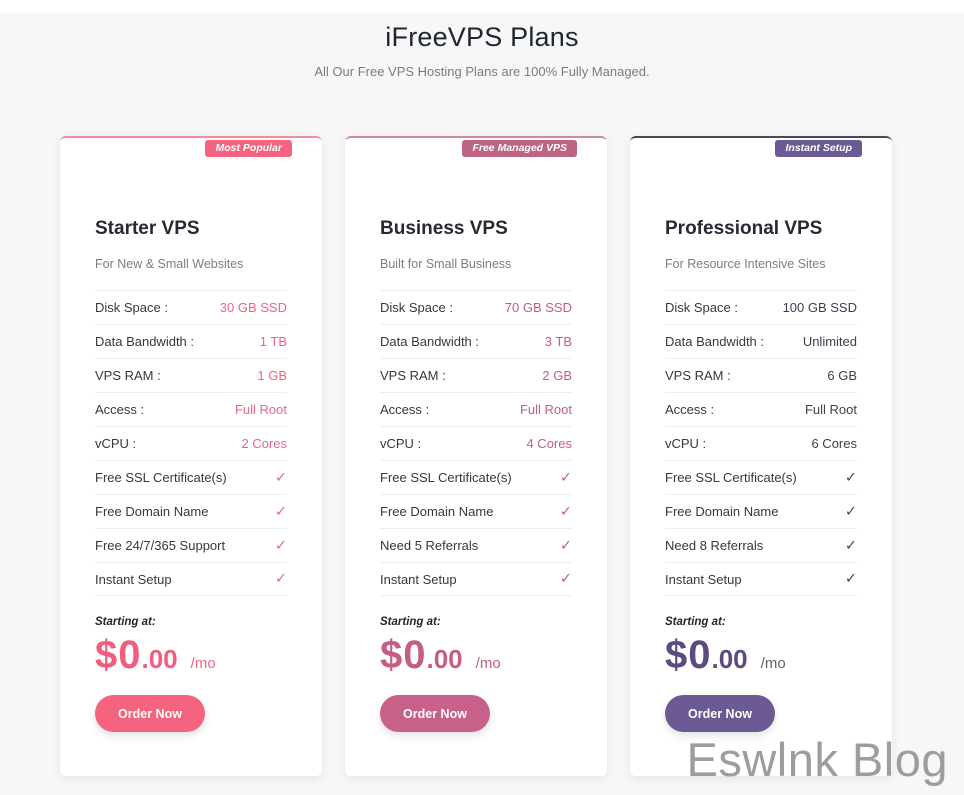 This screenshot has height=795, width=964. Describe the element at coordinates (482, 6) in the screenshot. I see `top-strip` at that location.